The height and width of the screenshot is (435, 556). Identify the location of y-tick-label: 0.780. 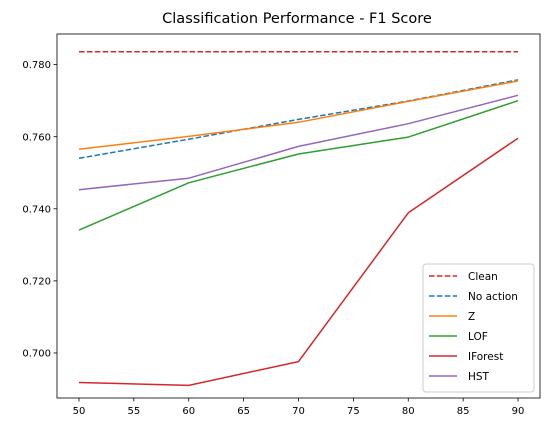
(36, 65).